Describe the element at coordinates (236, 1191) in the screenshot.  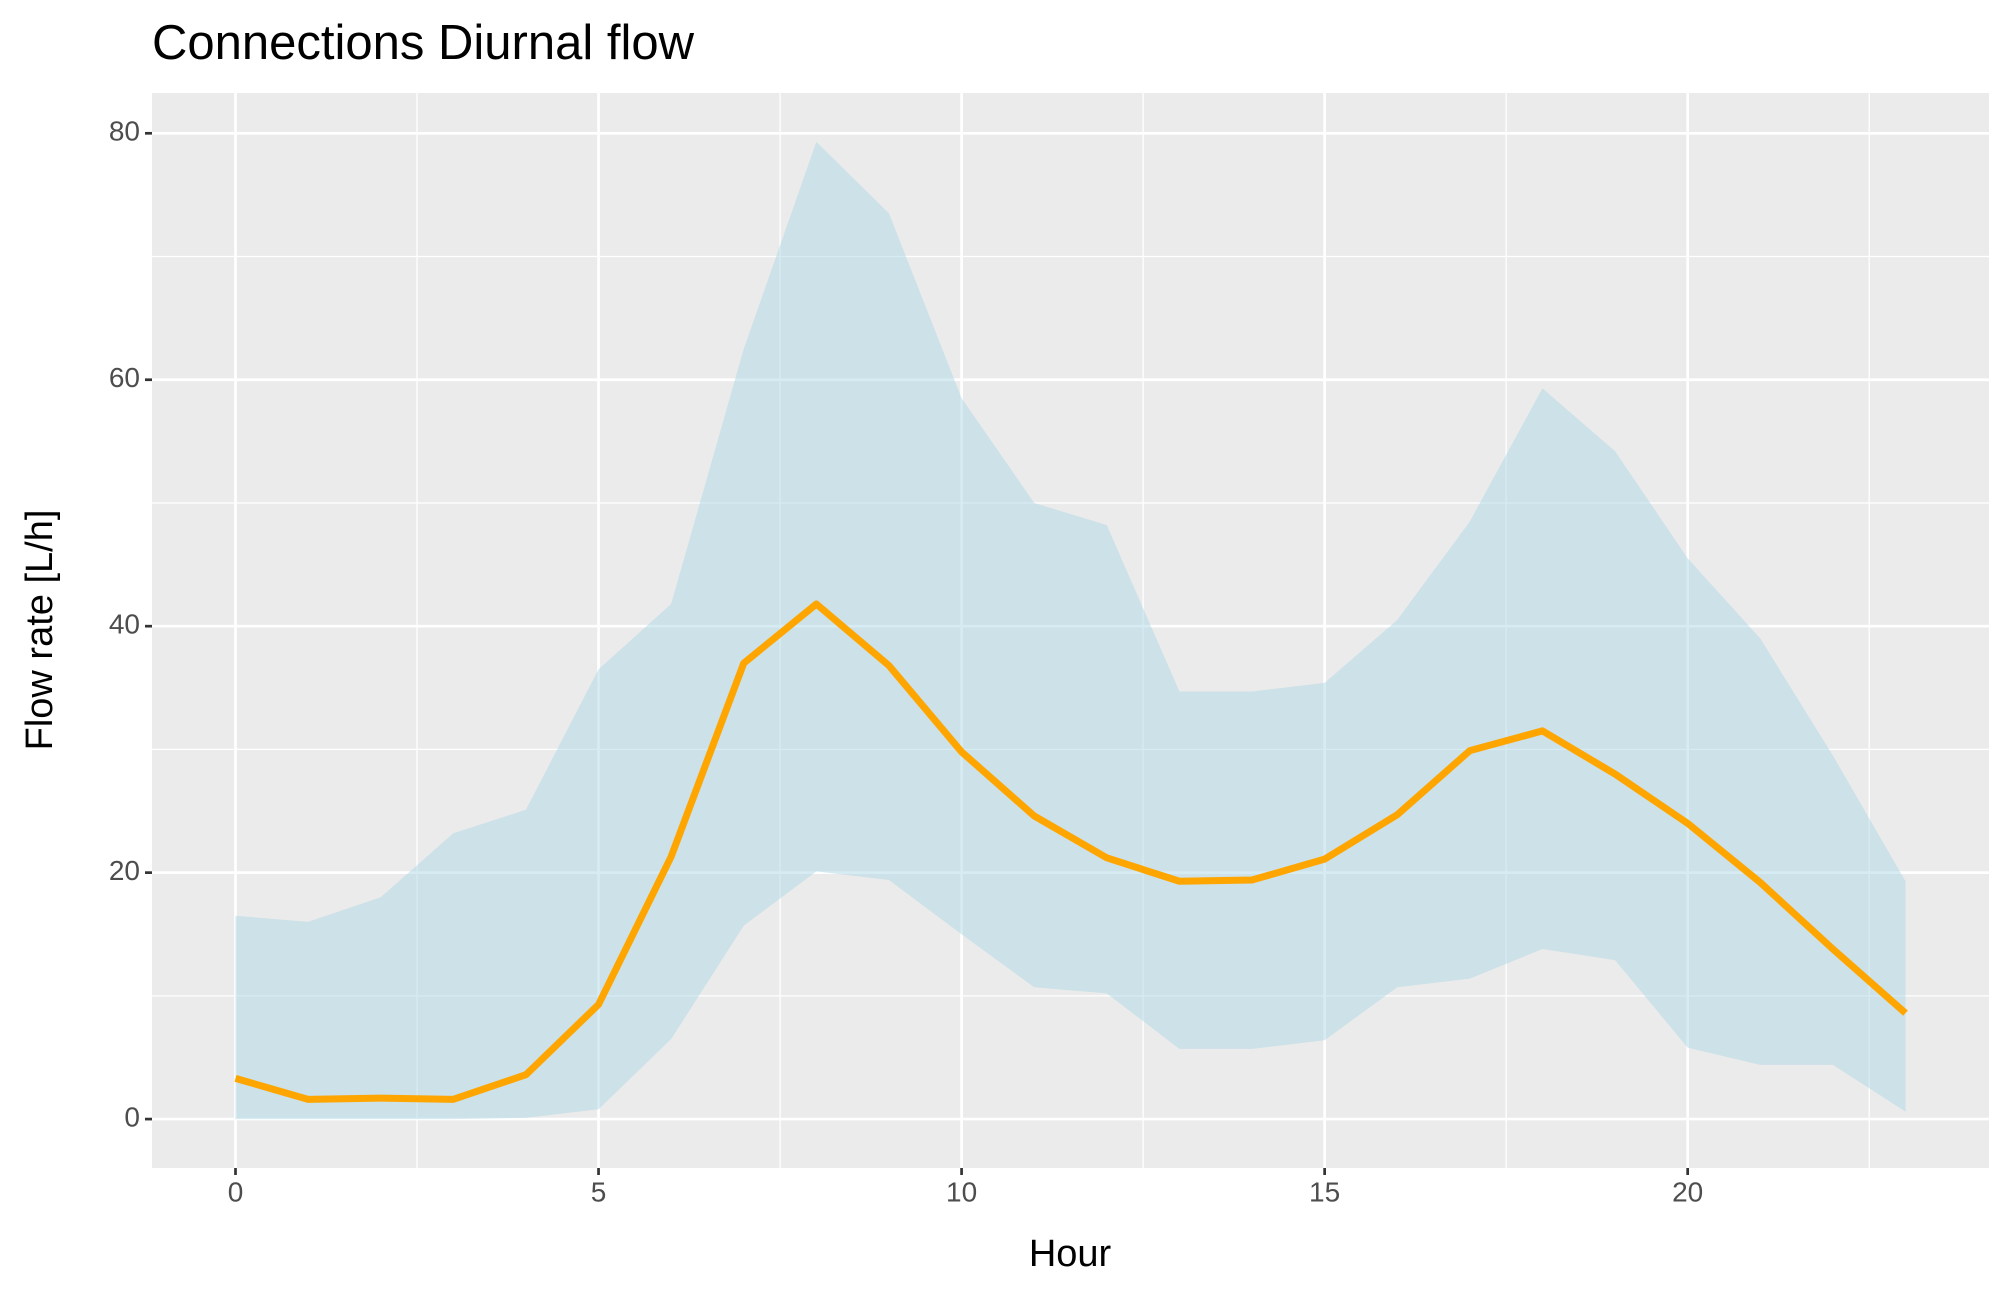
I see `x-tick-label: 0` at that location.